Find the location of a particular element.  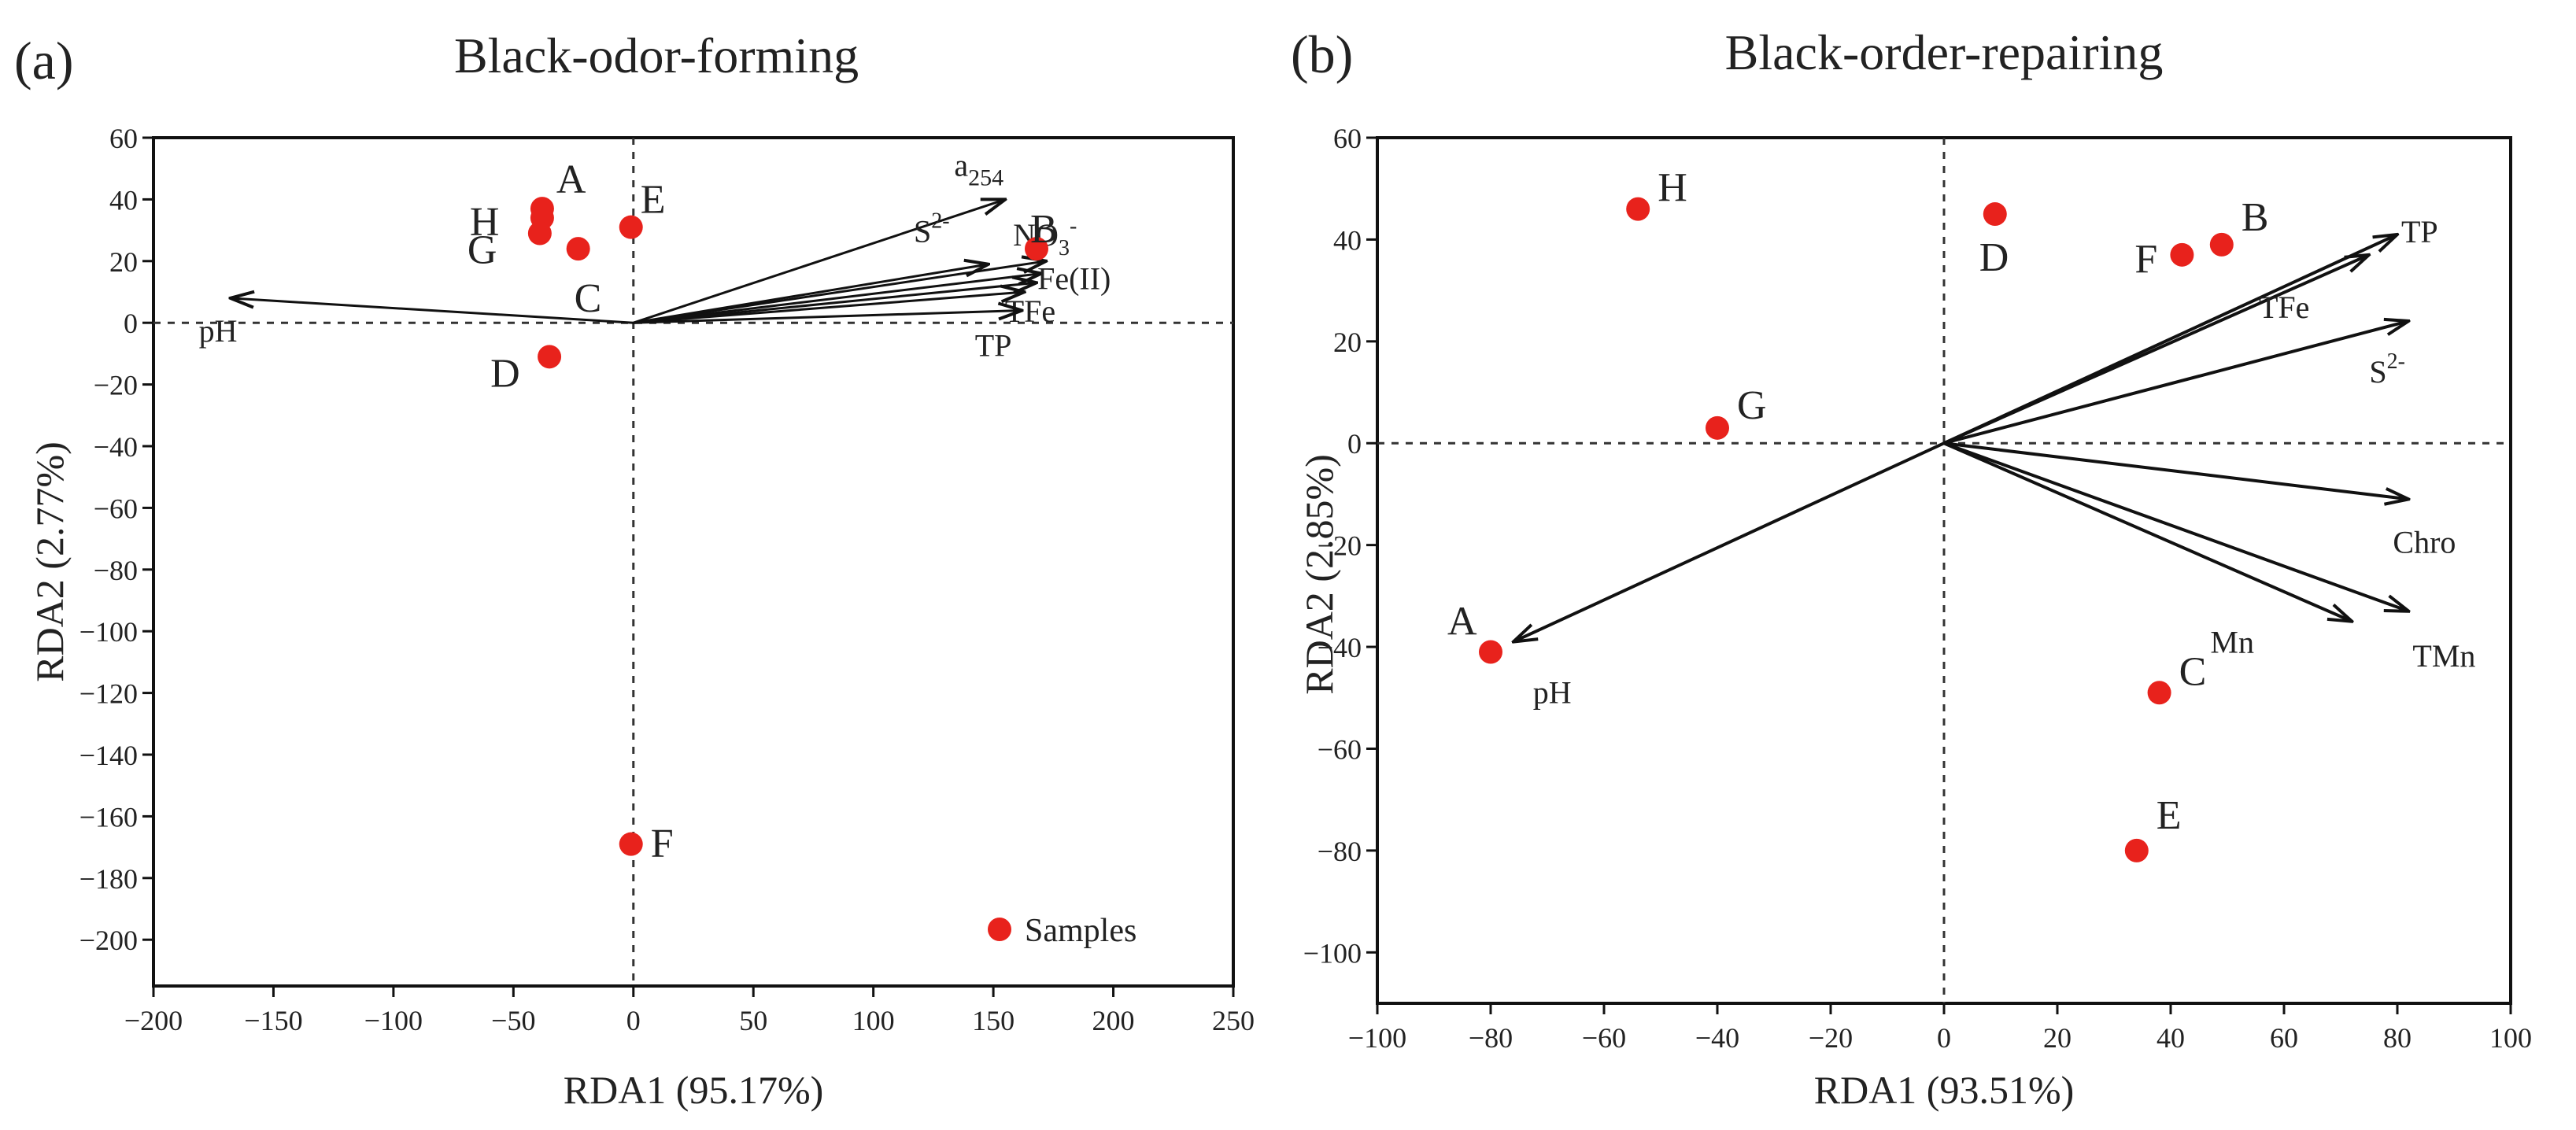

panel-a-x-axis-label: RDA1 (95.17%) is located at coordinates (694, 1090).